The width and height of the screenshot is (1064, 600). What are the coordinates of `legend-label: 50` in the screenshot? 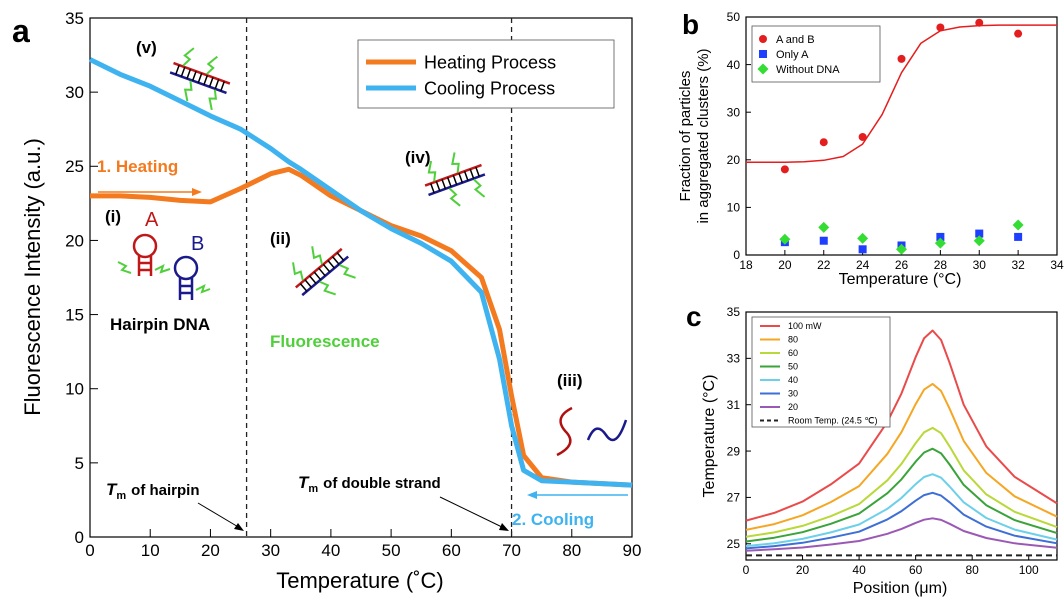 It's located at (793, 367).